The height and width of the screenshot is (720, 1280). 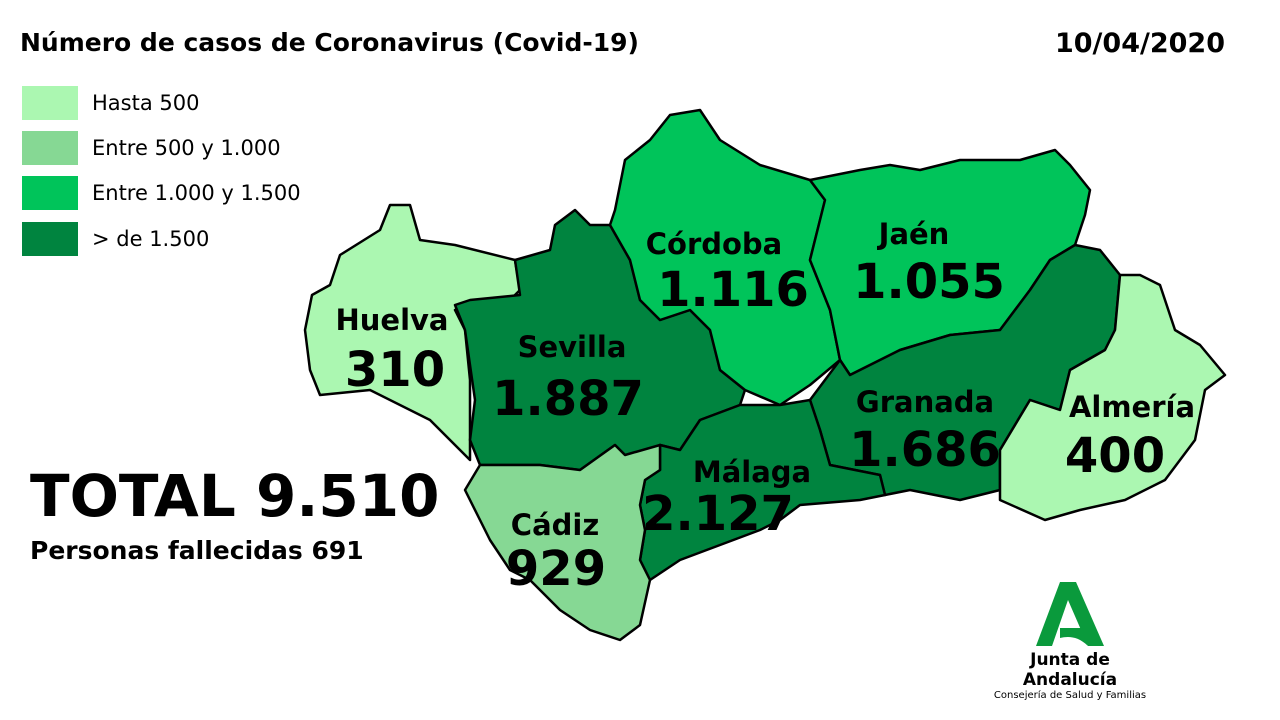 What do you see at coordinates (146, 103) in the screenshot?
I see `legend-label: Hasta 500` at bounding box center [146, 103].